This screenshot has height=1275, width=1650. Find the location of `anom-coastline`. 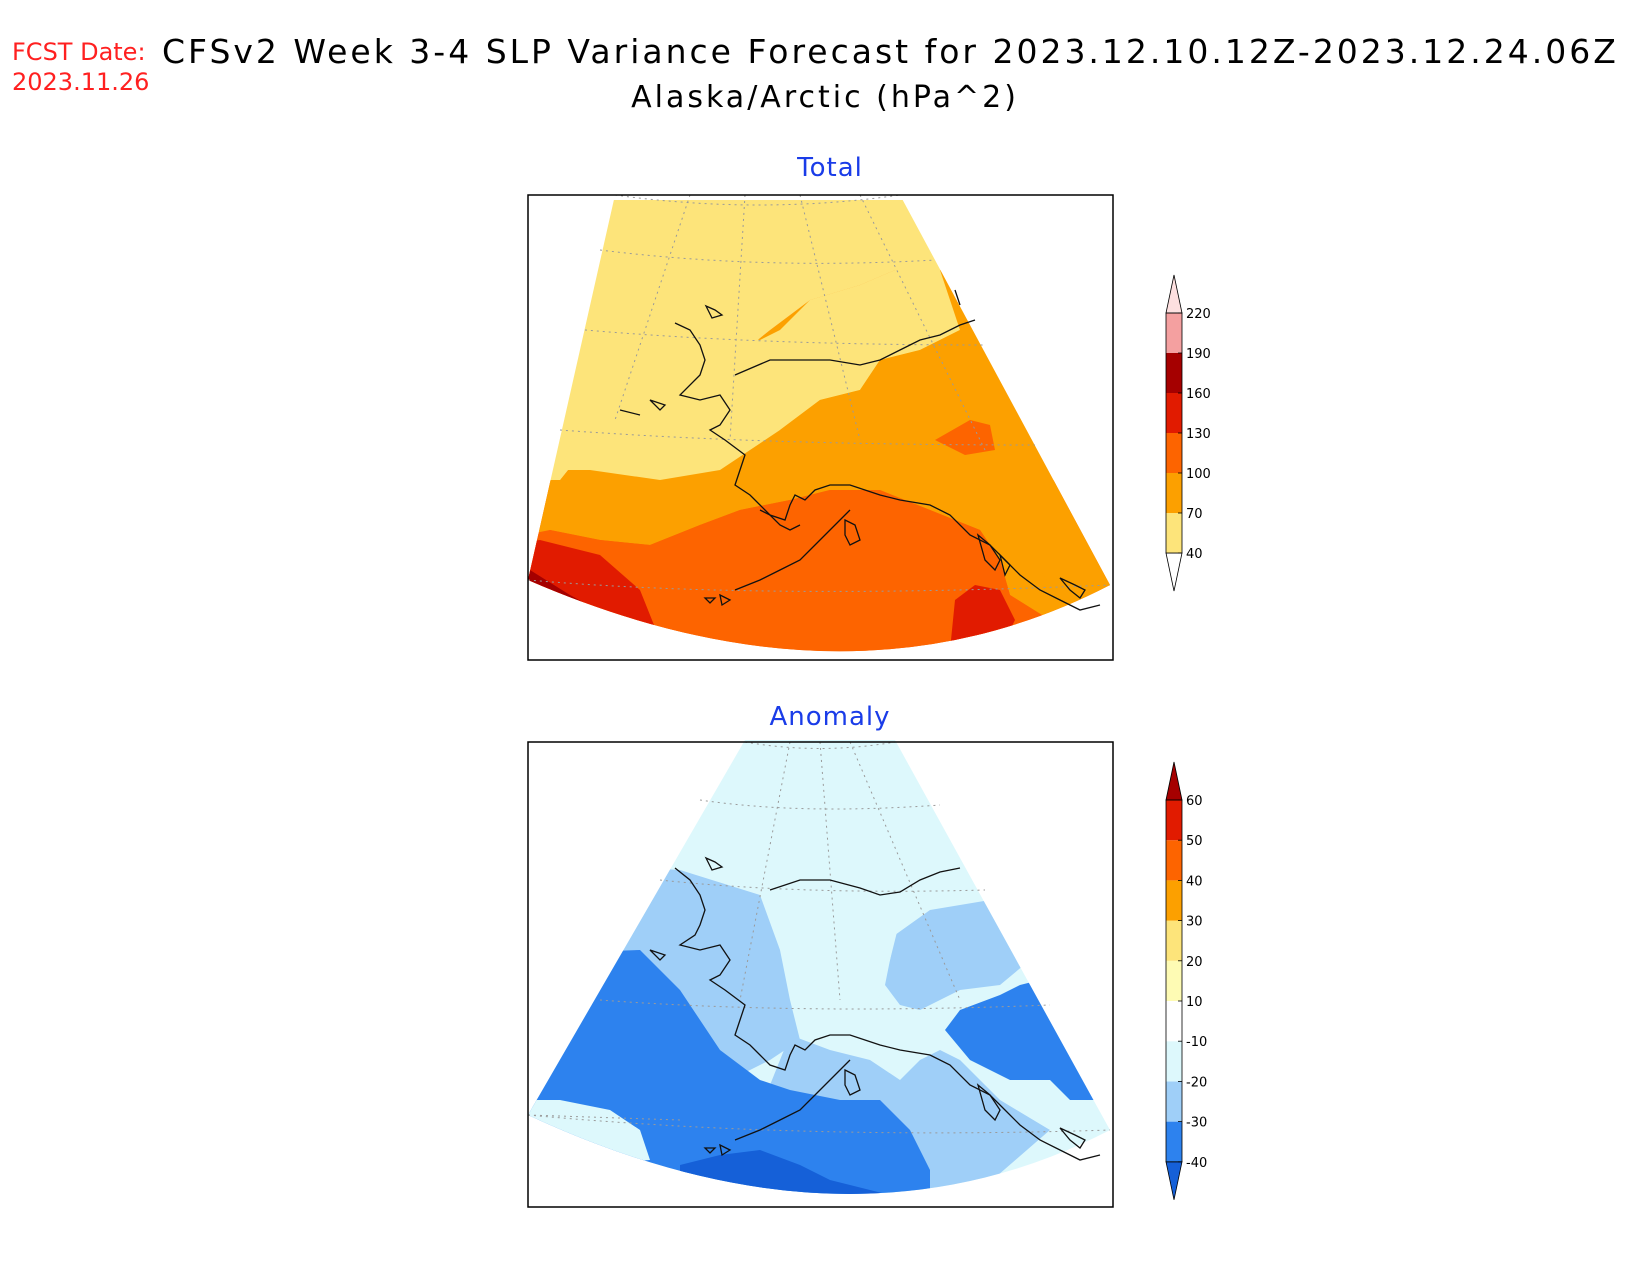

anom-coastline is located at coordinates (875, 1008).